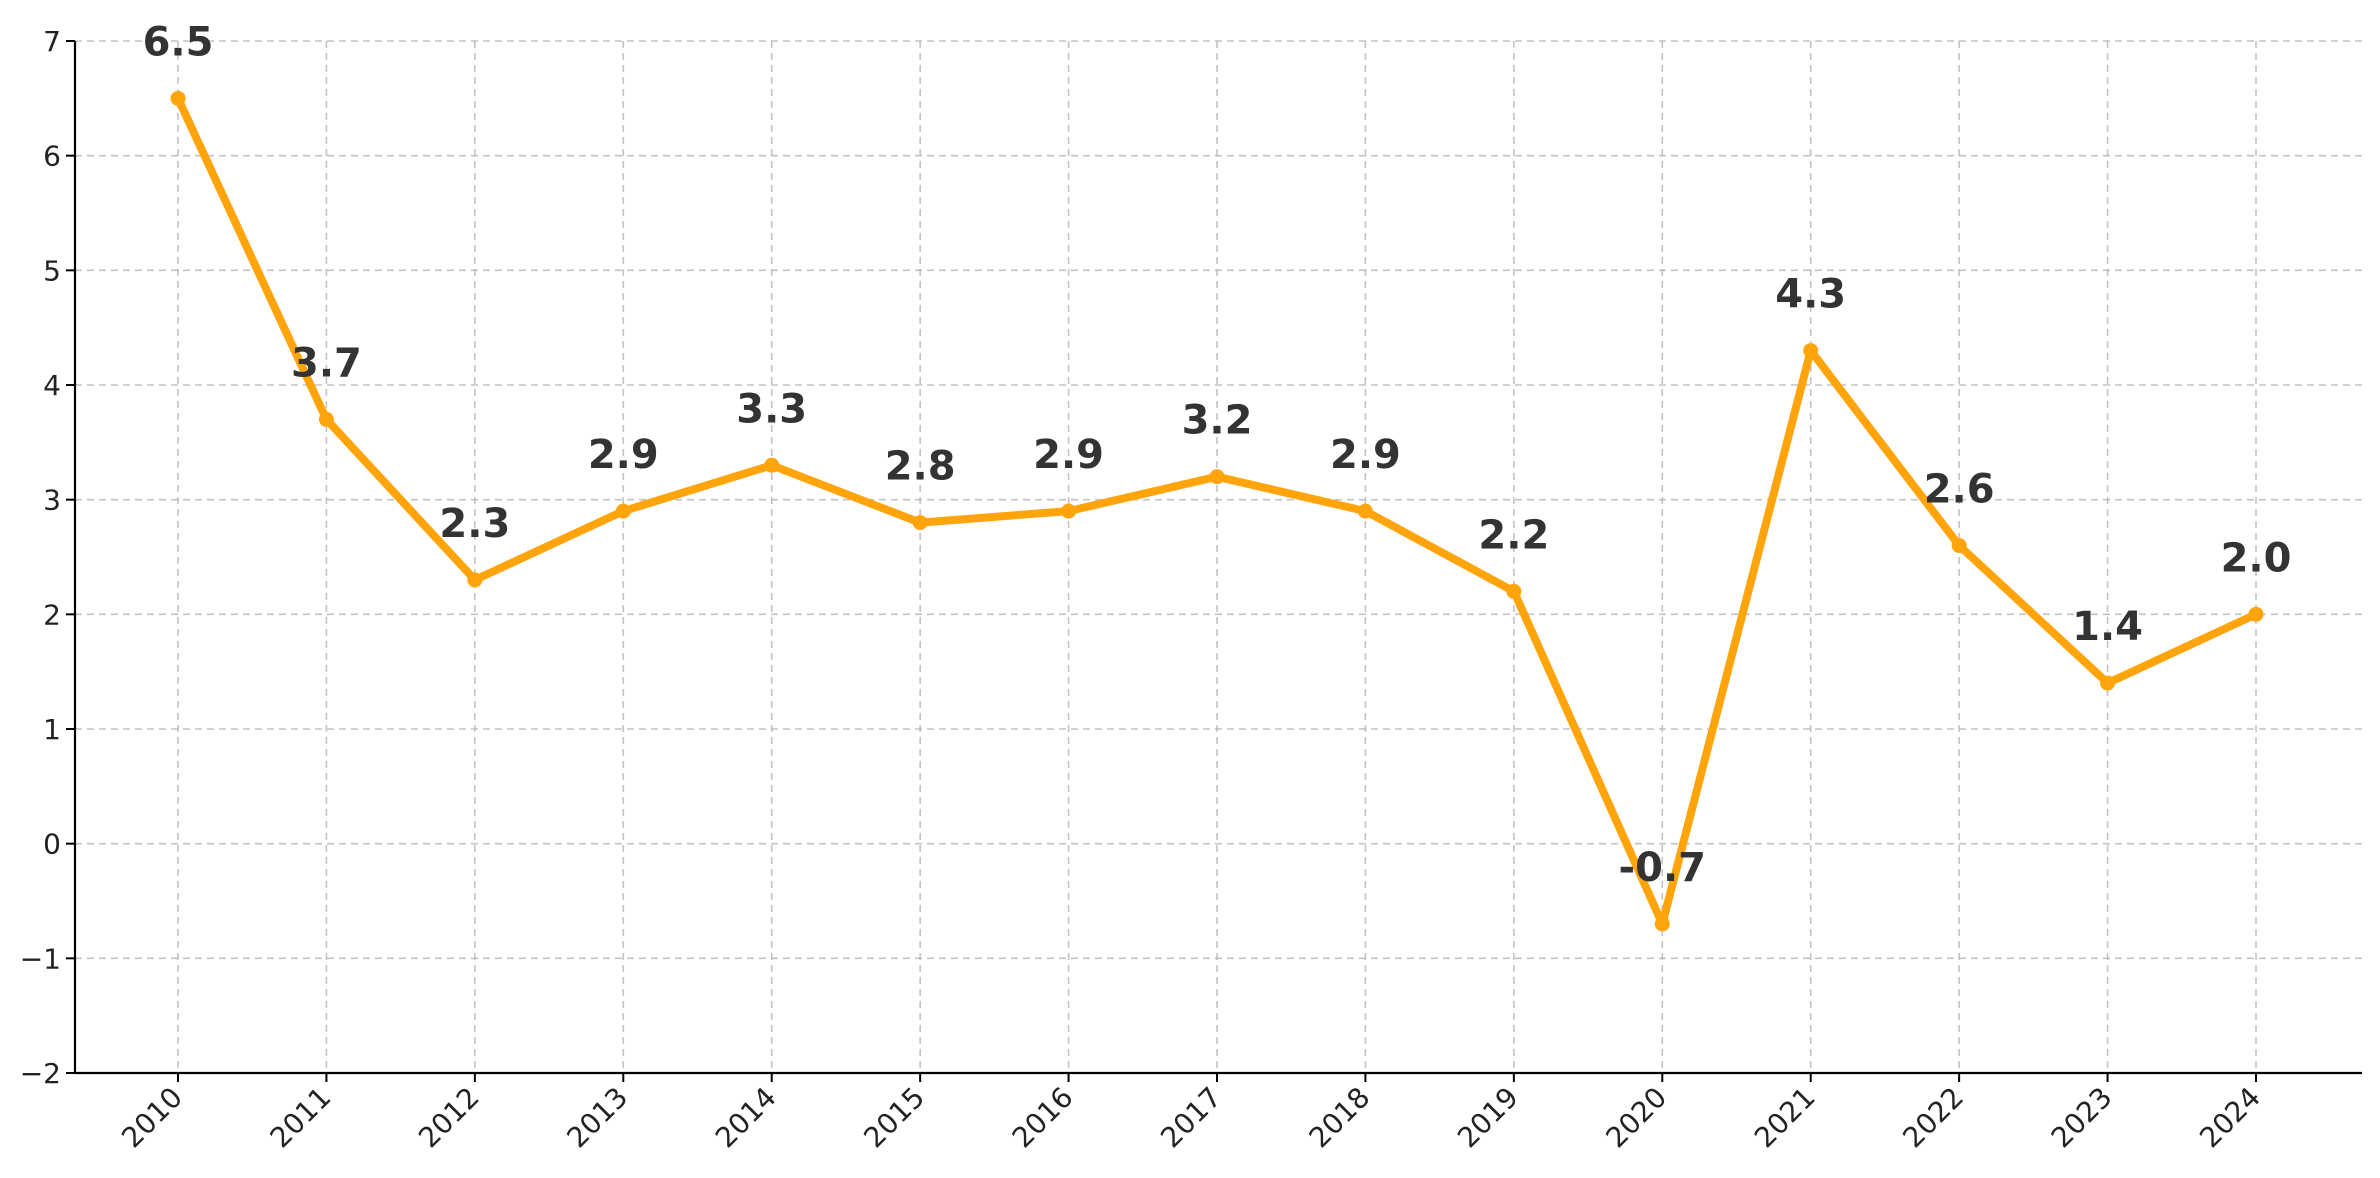  What do you see at coordinates (52, 614) in the screenshot?
I see `y-tick-label: 2` at bounding box center [52, 614].